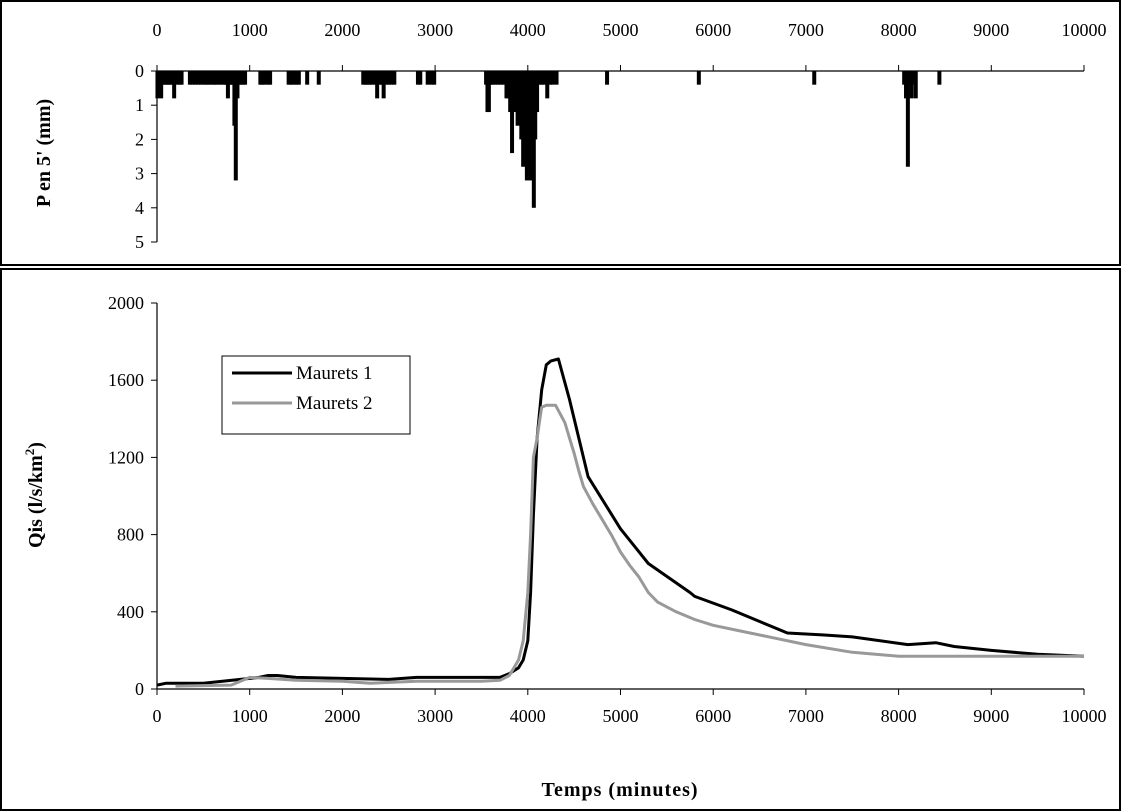 Image resolution: width=1122 pixels, height=812 pixels. I want to click on discharge-y-tick-label: 1600, so click(126, 380).